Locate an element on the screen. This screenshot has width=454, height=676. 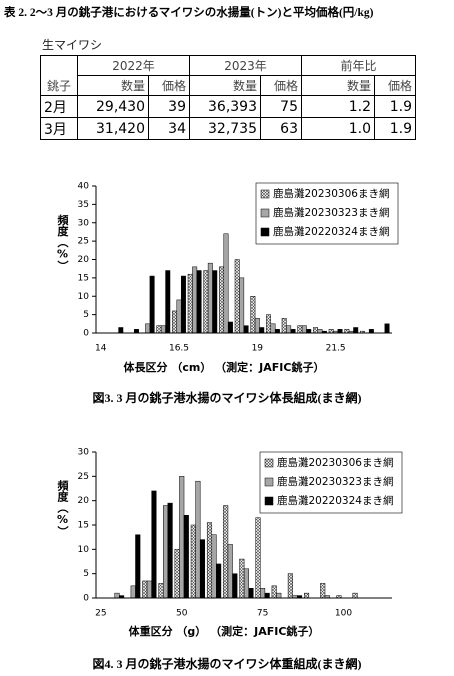
x-tick-label: 21.5 is located at coordinates (336, 349).